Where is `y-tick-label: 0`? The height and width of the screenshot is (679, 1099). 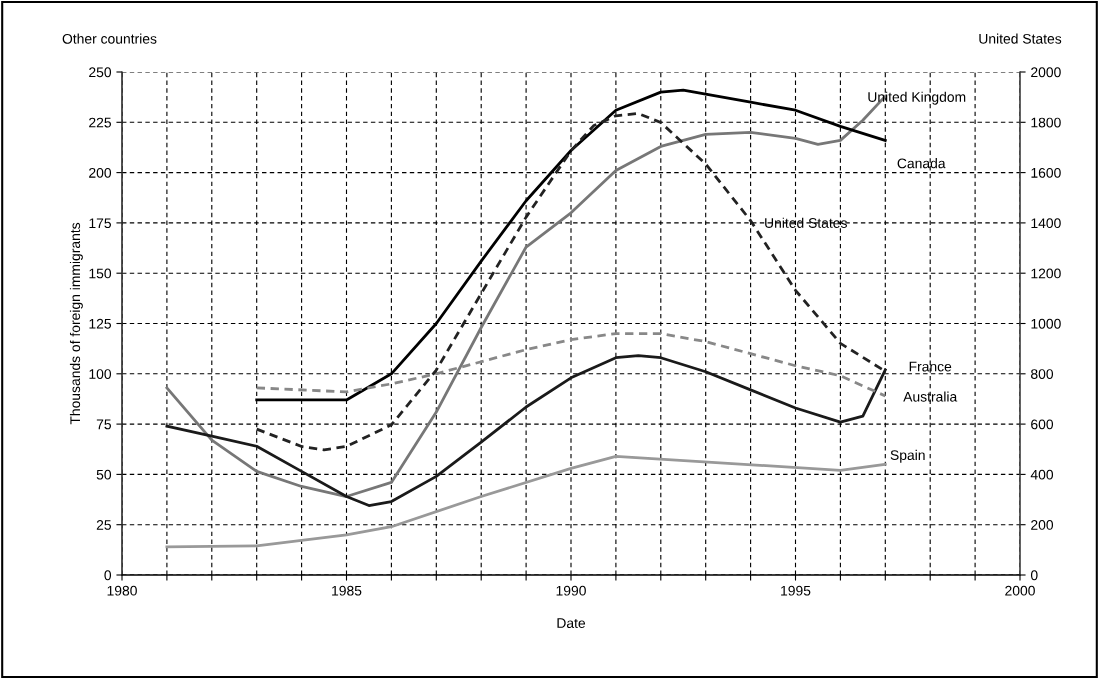 y-tick-label: 0 is located at coordinates (108, 575).